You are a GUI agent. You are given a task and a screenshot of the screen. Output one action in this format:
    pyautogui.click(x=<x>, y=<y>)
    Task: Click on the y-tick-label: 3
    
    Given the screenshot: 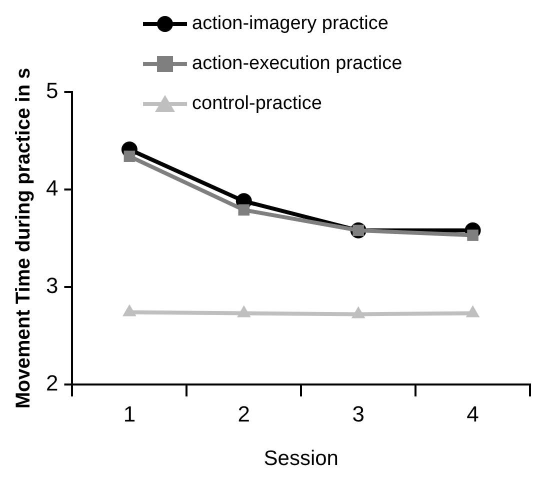 What is the action you would take?
    pyautogui.click(x=52, y=285)
    